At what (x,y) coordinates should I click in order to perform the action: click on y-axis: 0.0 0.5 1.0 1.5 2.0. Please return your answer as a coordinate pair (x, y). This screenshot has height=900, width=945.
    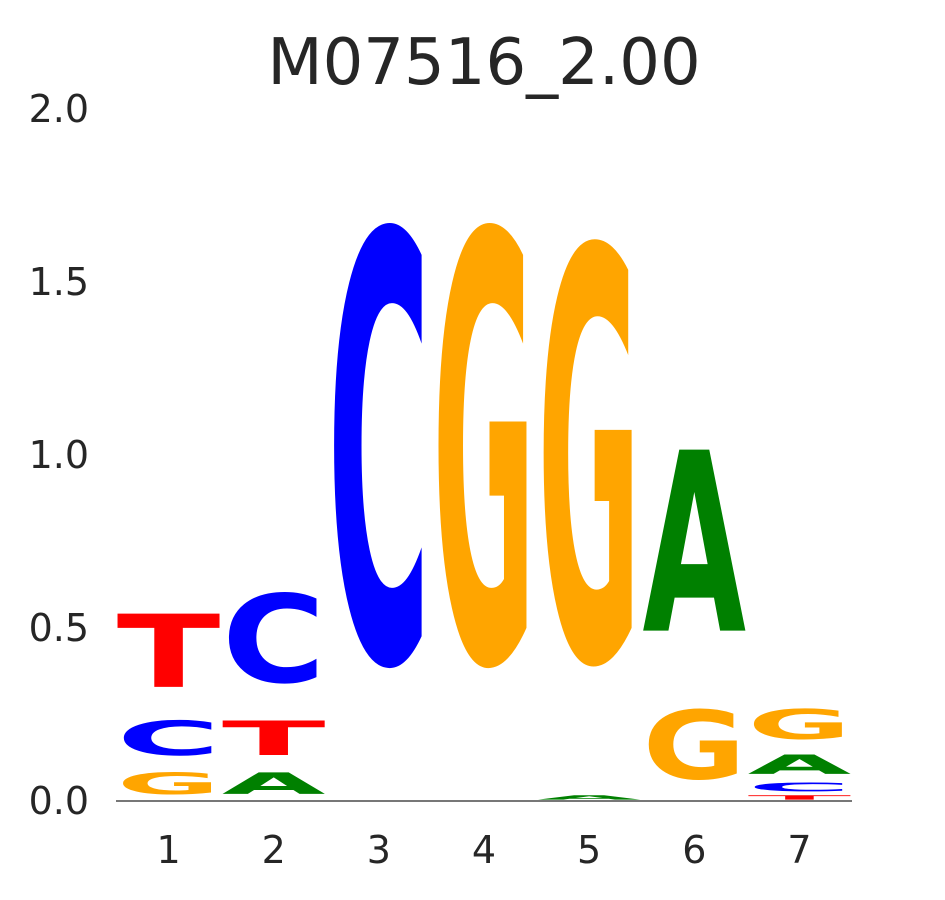
    Looking at the image, I should click on (59, 455).